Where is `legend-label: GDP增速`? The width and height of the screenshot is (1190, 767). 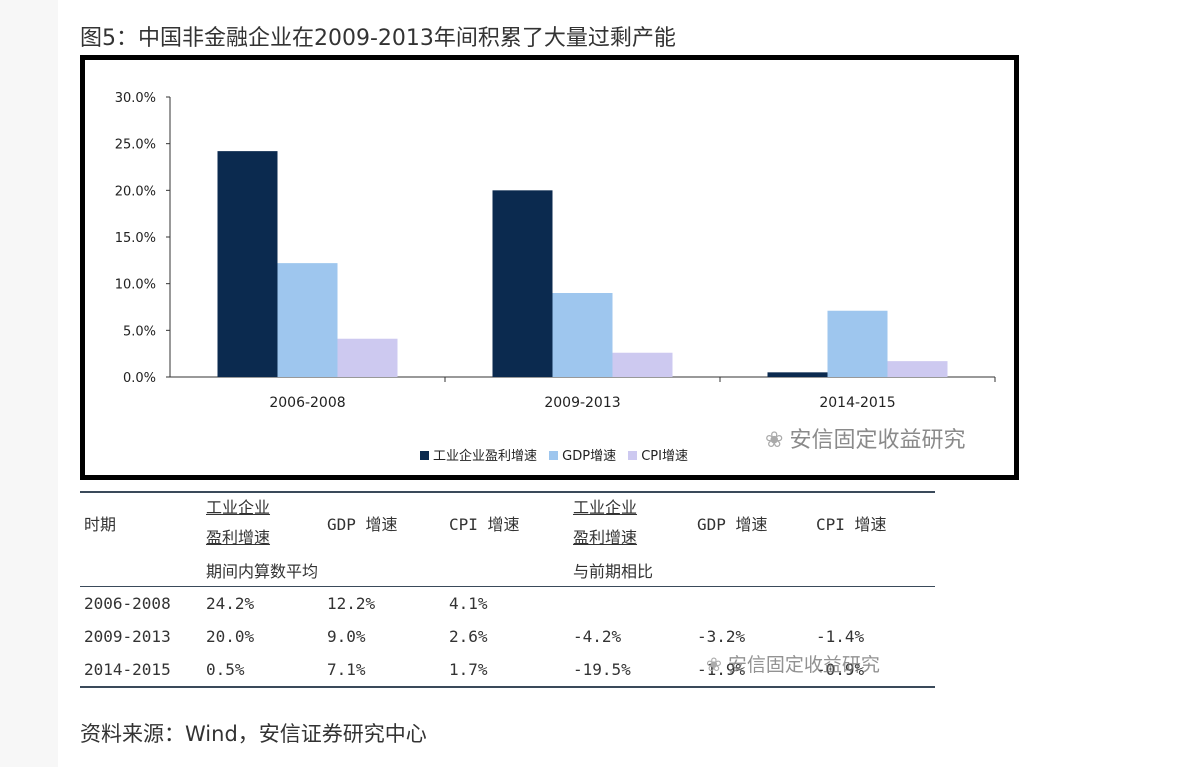 legend-label: GDP增速 is located at coordinates (589, 456).